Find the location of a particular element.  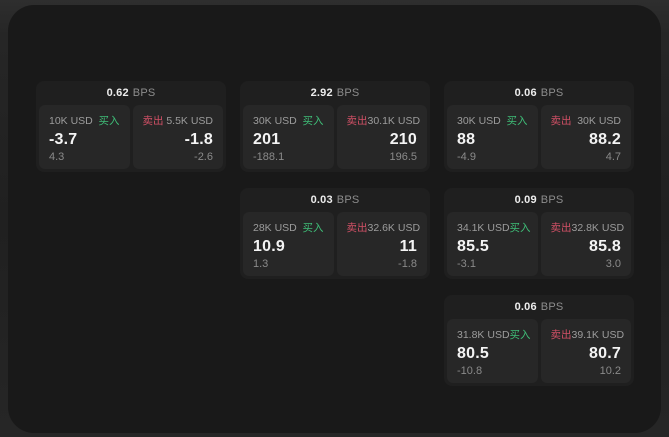

buy-delta: 4.3 is located at coordinates (57, 157).